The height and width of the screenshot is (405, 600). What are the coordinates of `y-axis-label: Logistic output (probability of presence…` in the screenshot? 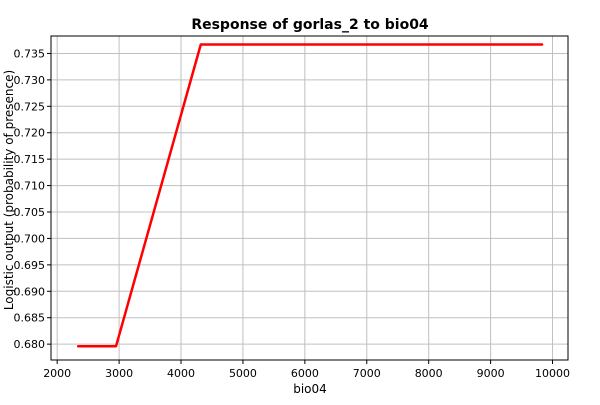 It's located at (9, 190).